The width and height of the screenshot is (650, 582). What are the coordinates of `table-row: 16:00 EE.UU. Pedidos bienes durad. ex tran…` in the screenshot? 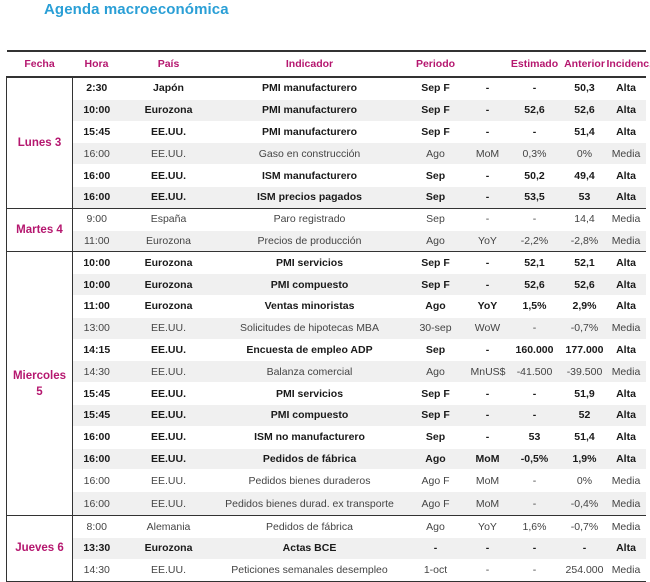 It's located at (326, 504).